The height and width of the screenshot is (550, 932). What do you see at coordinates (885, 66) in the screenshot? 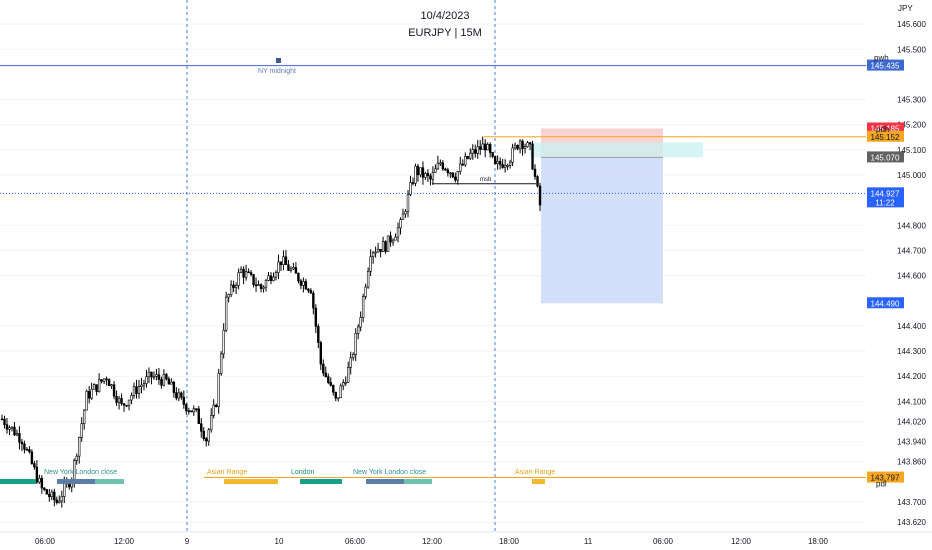
I see `pwh-price-label: 145.435` at bounding box center [885, 66].